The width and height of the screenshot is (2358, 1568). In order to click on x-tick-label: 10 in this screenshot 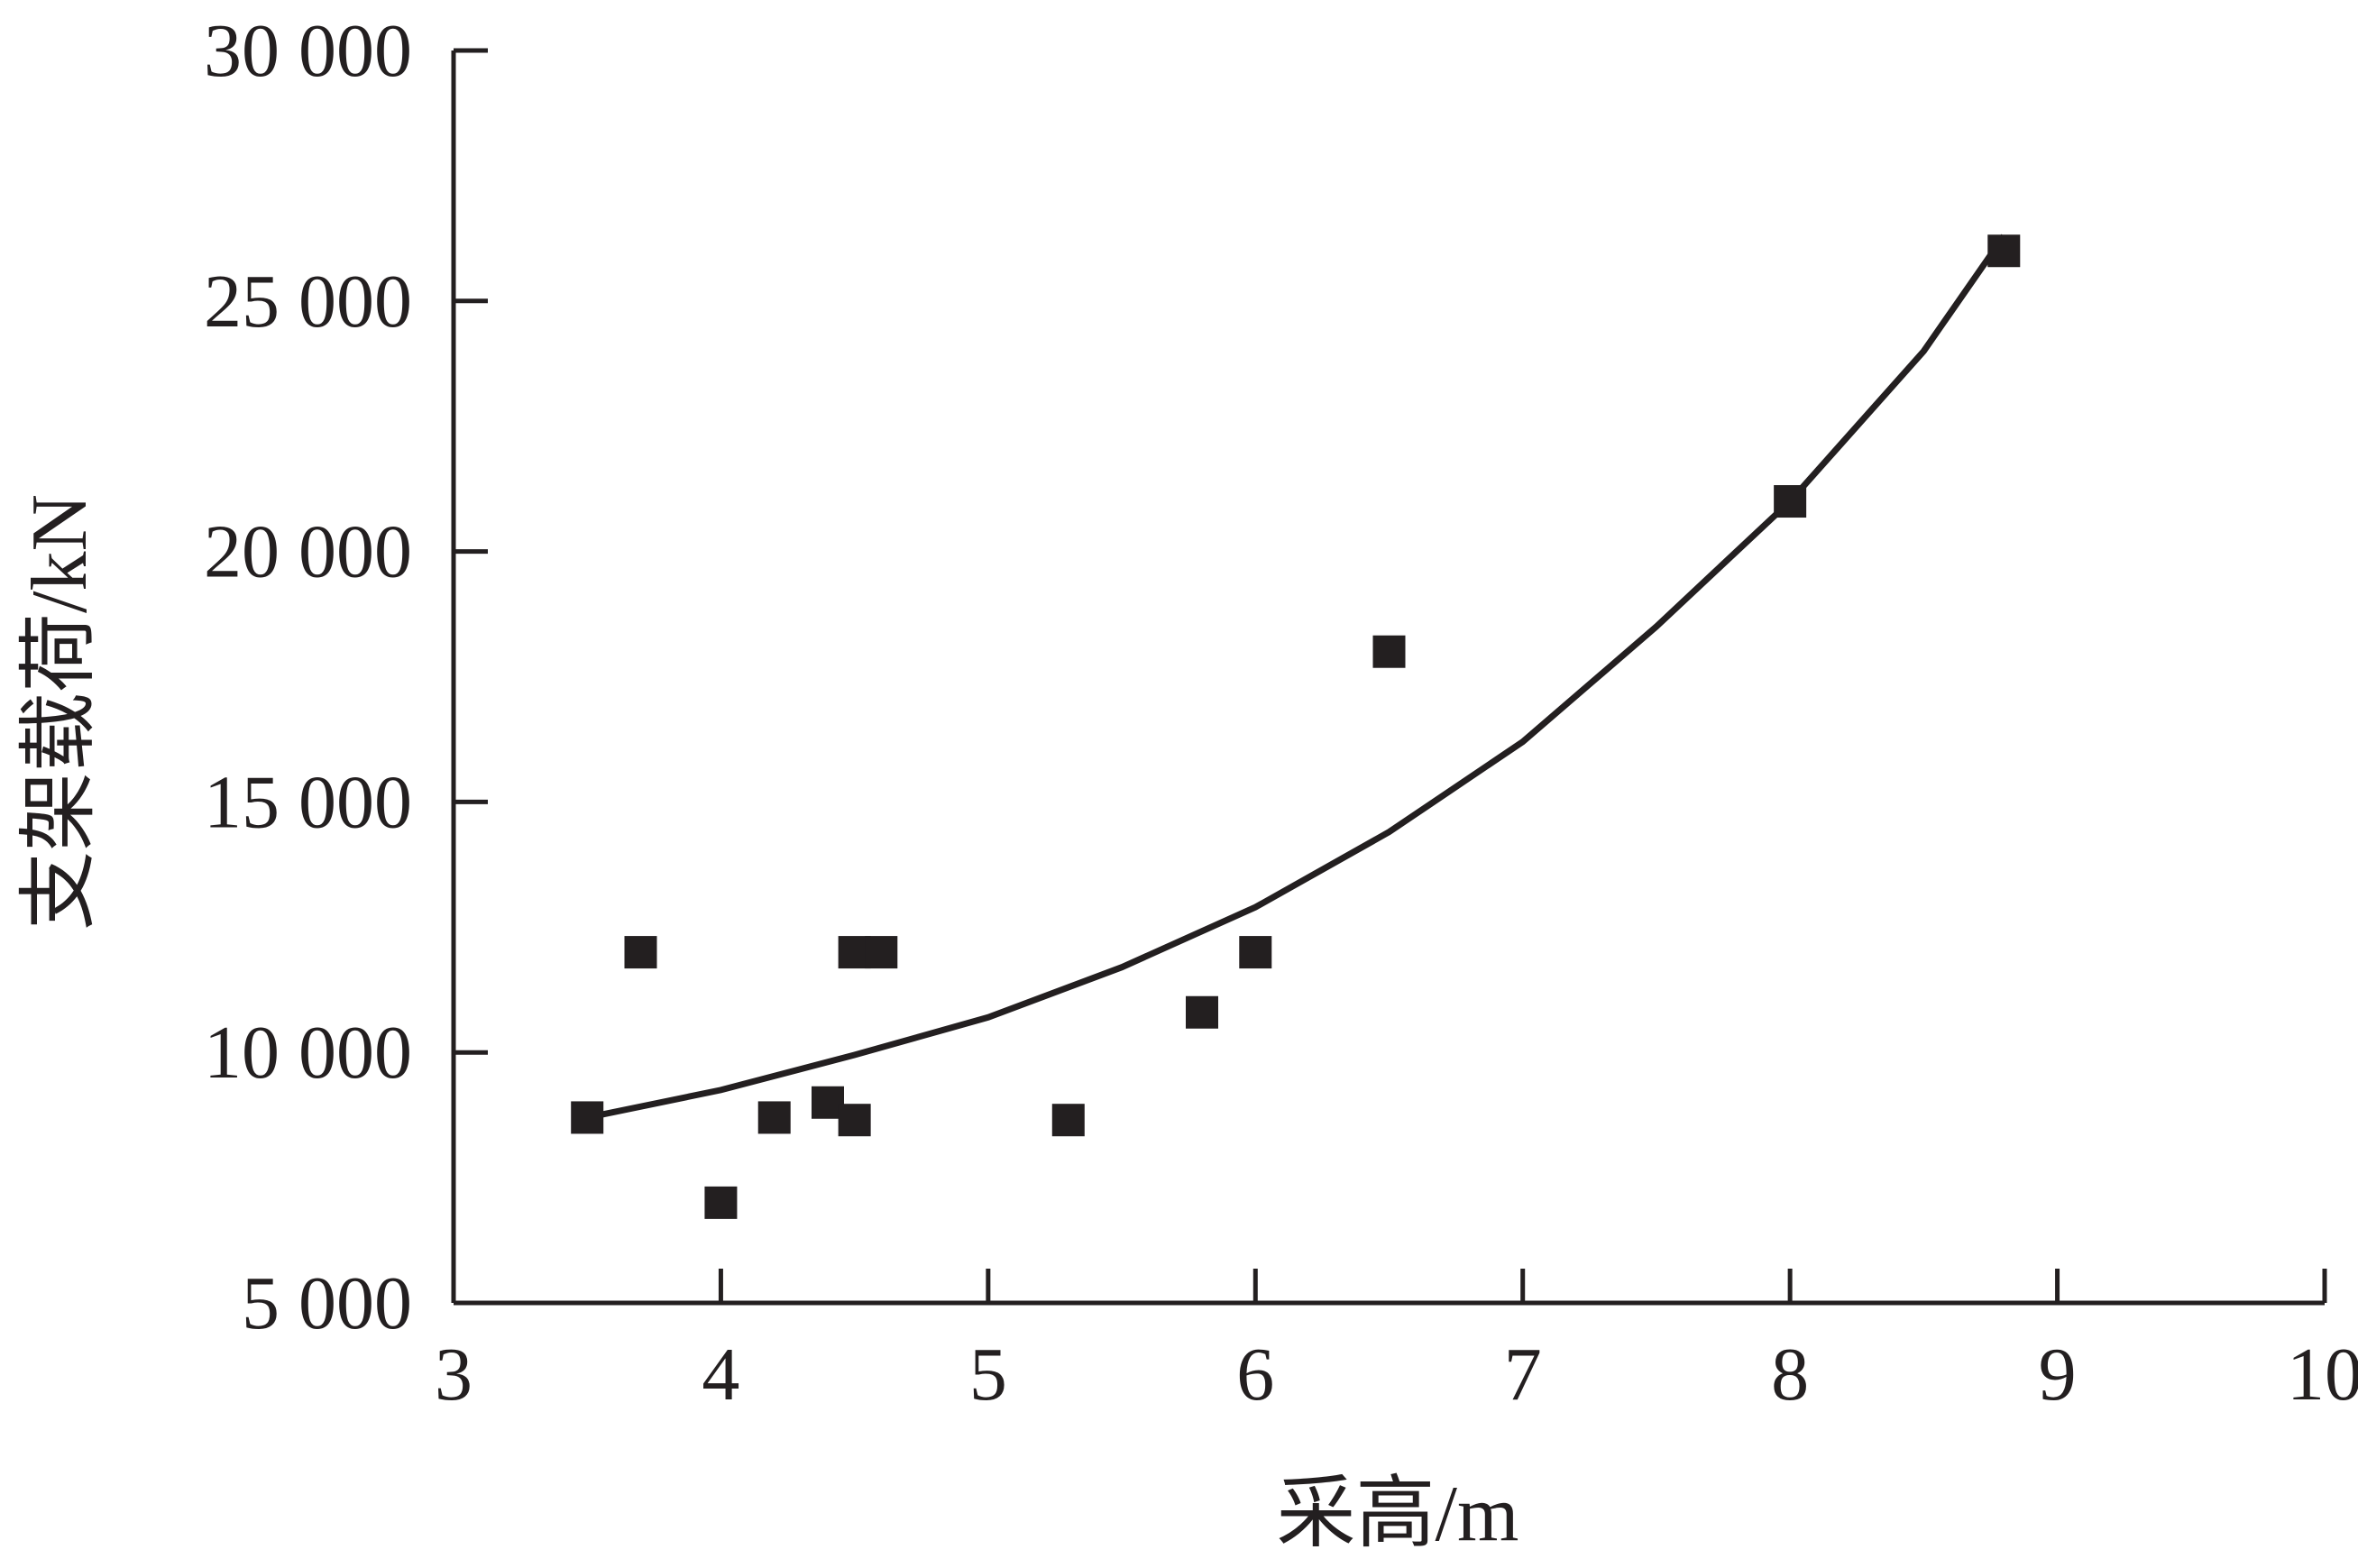, I will do `click(2322, 1375)`.